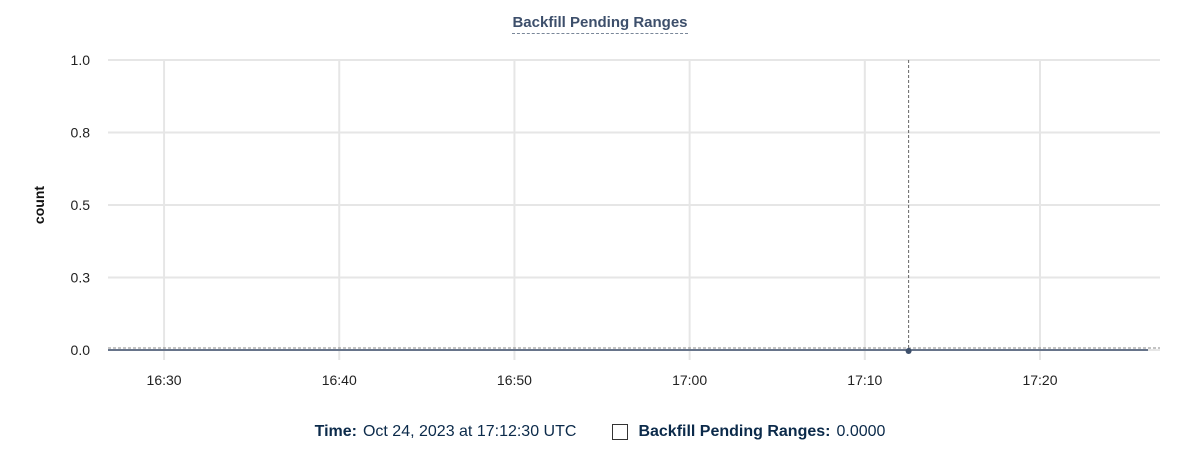 The image size is (1200, 466). Describe the element at coordinates (81, 60) in the screenshot. I see `y-tick-label: 1.0` at that location.